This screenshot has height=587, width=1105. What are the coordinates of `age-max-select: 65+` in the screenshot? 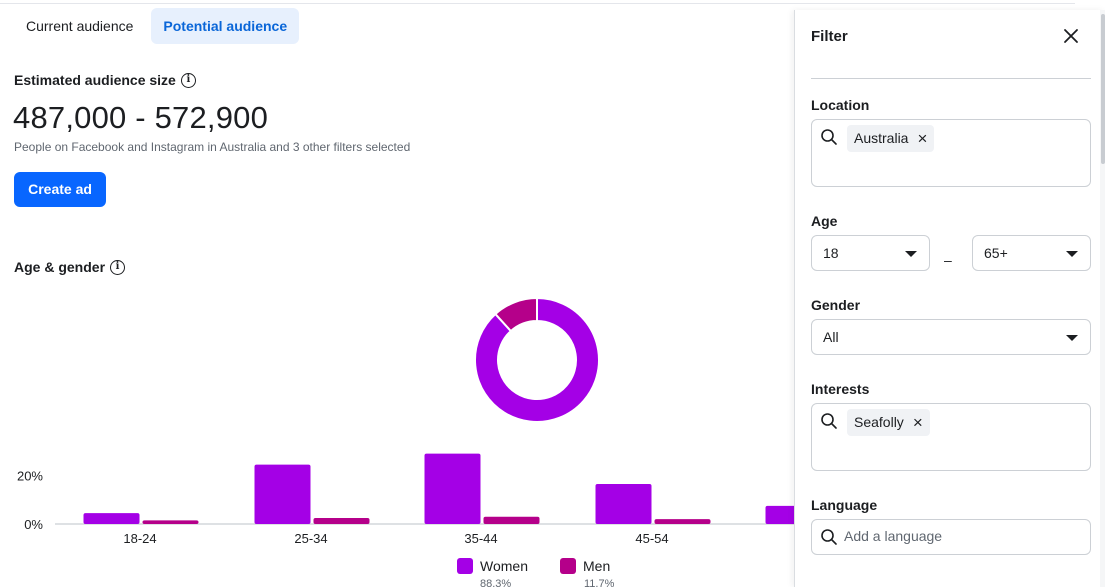 It's located at (1031, 253).